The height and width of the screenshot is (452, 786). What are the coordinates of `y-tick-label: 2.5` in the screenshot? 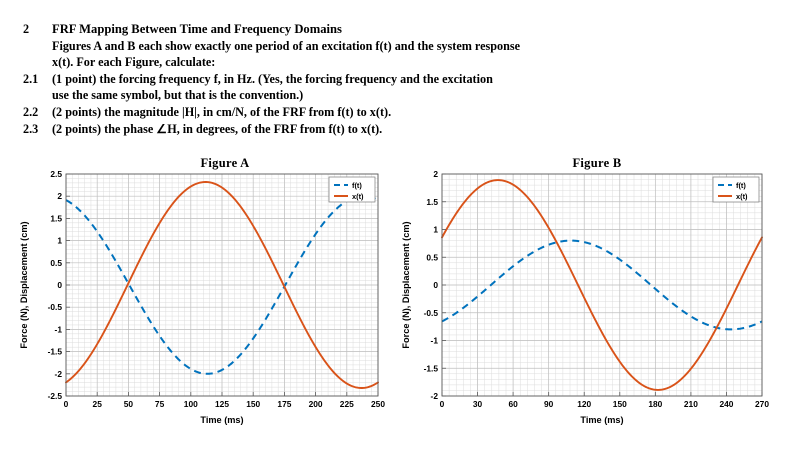 It's located at (56, 174).